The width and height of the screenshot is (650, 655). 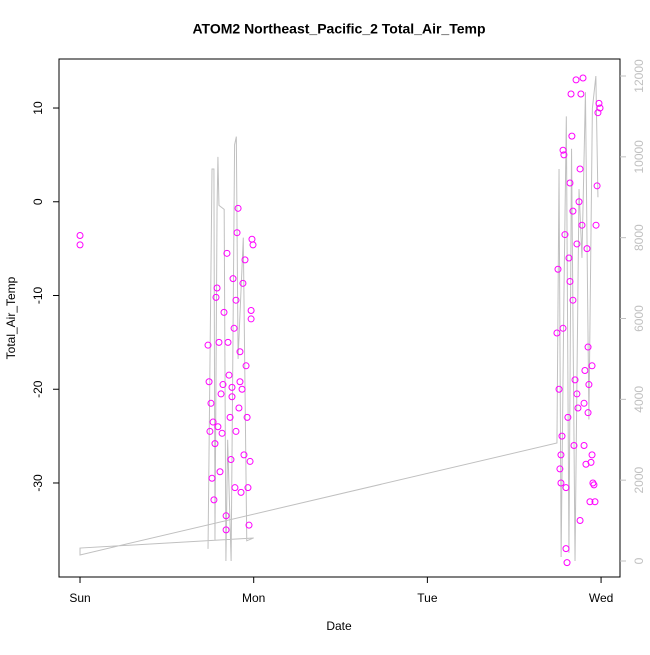 What do you see at coordinates (601, 598) in the screenshot?
I see `x-tick-label: Wed` at bounding box center [601, 598].